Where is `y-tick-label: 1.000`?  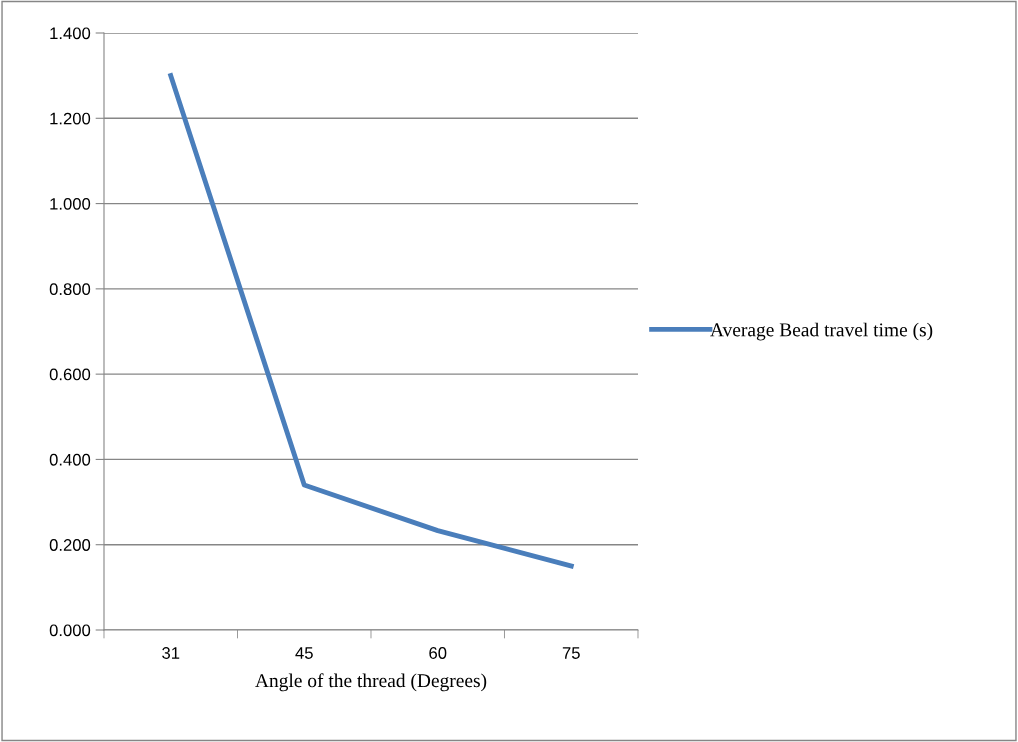
y-tick-label: 1.000 is located at coordinates (70, 203).